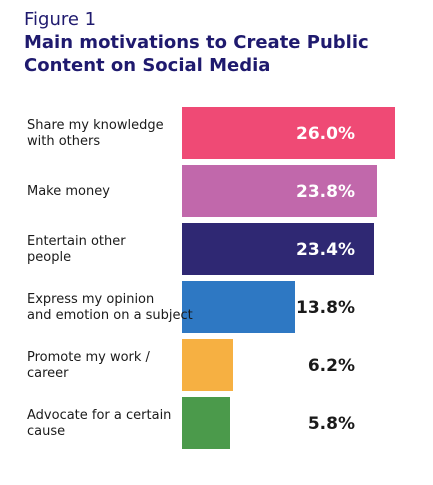 This screenshot has width=433, height=485. I want to click on category-label-0: Share my knowledge with others, so click(95, 133).